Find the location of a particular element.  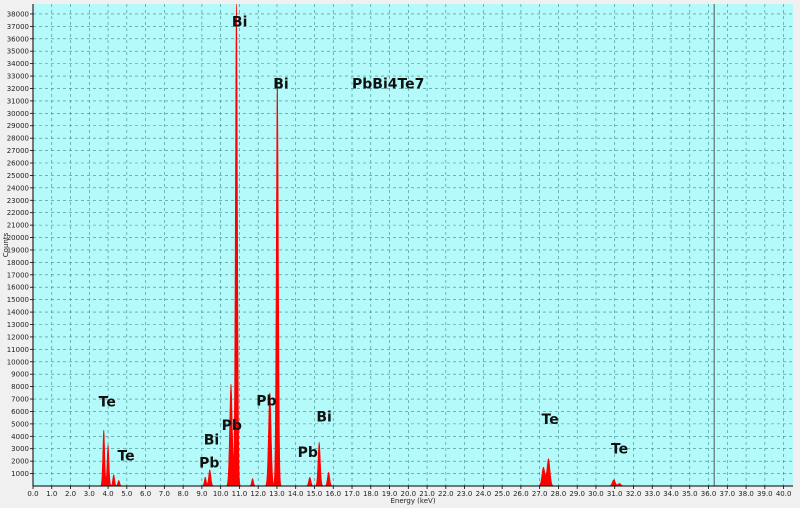

y-tick-label: 21000 is located at coordinates (18, 226).